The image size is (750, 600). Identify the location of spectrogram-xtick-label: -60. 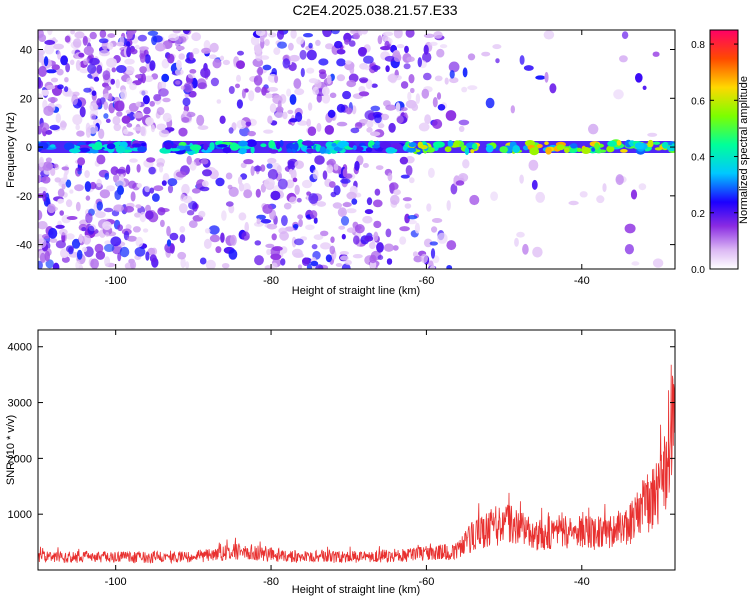
(426, 281).